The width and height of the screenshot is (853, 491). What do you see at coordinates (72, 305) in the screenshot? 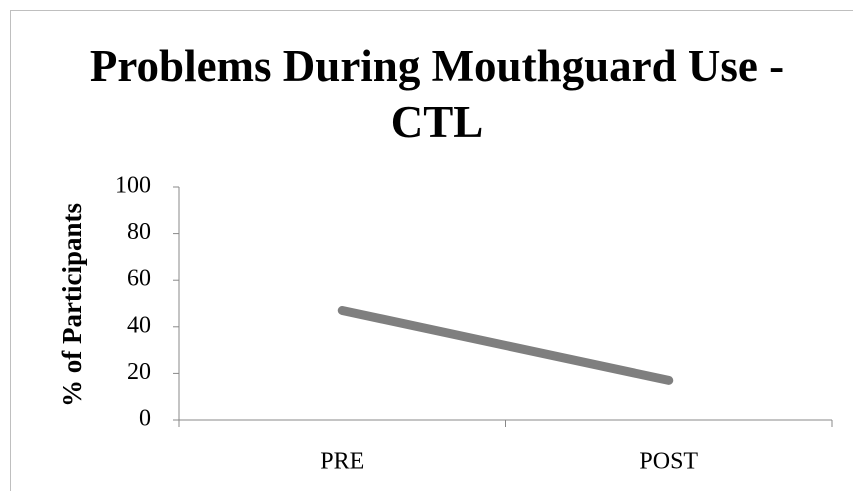
I see `y-axis-label: % of Participants` at bounding box center [72, 305].